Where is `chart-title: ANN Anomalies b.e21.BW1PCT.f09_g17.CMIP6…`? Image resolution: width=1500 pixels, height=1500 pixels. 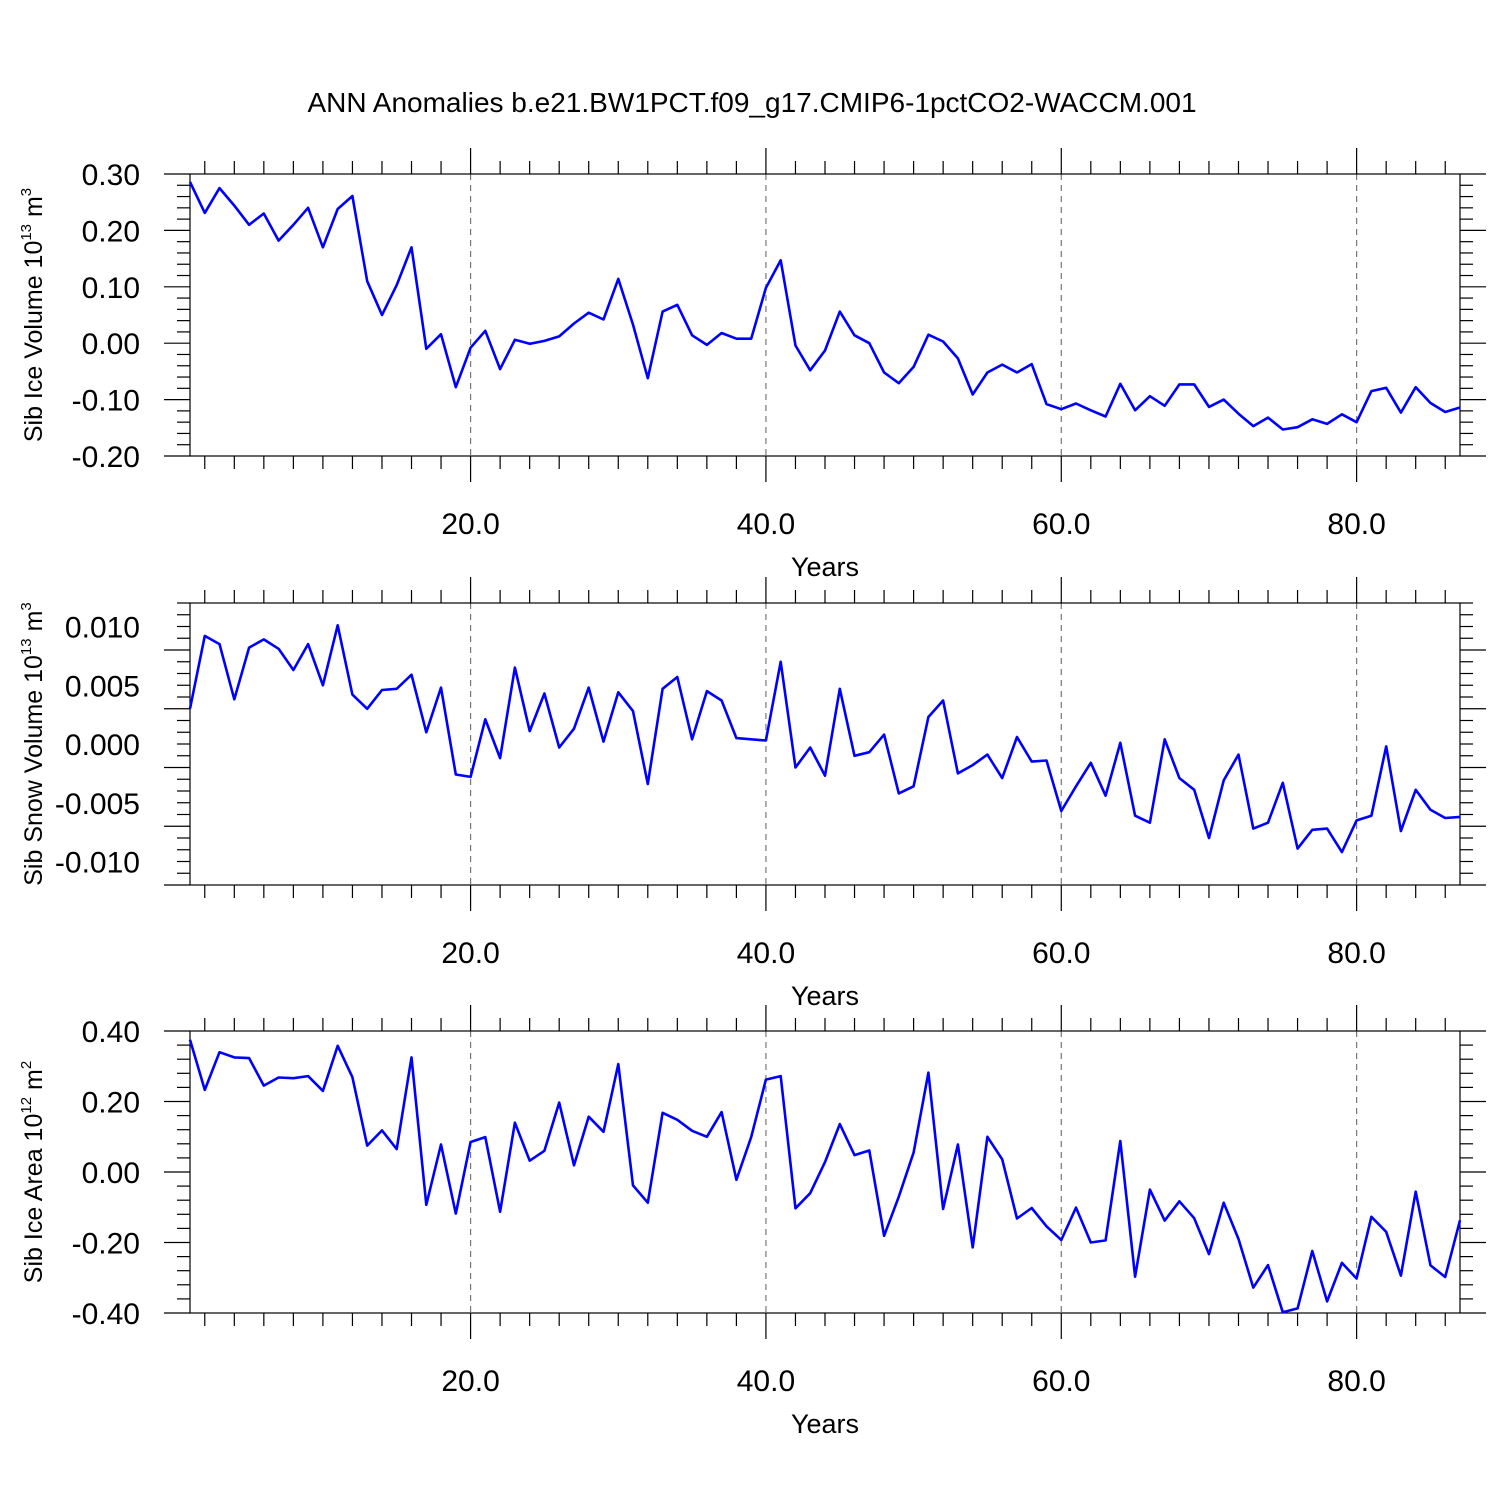 chart-title: ANN Anomalies b.e21.BW1PCT.f09_g17.CMIP6… is located at coordinates (751, 102).